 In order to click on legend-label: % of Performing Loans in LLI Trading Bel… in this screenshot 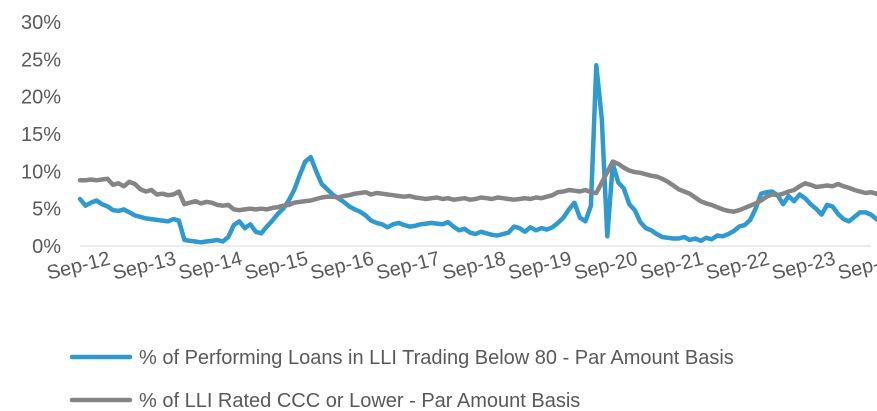, I will do `click(436, 358)`.